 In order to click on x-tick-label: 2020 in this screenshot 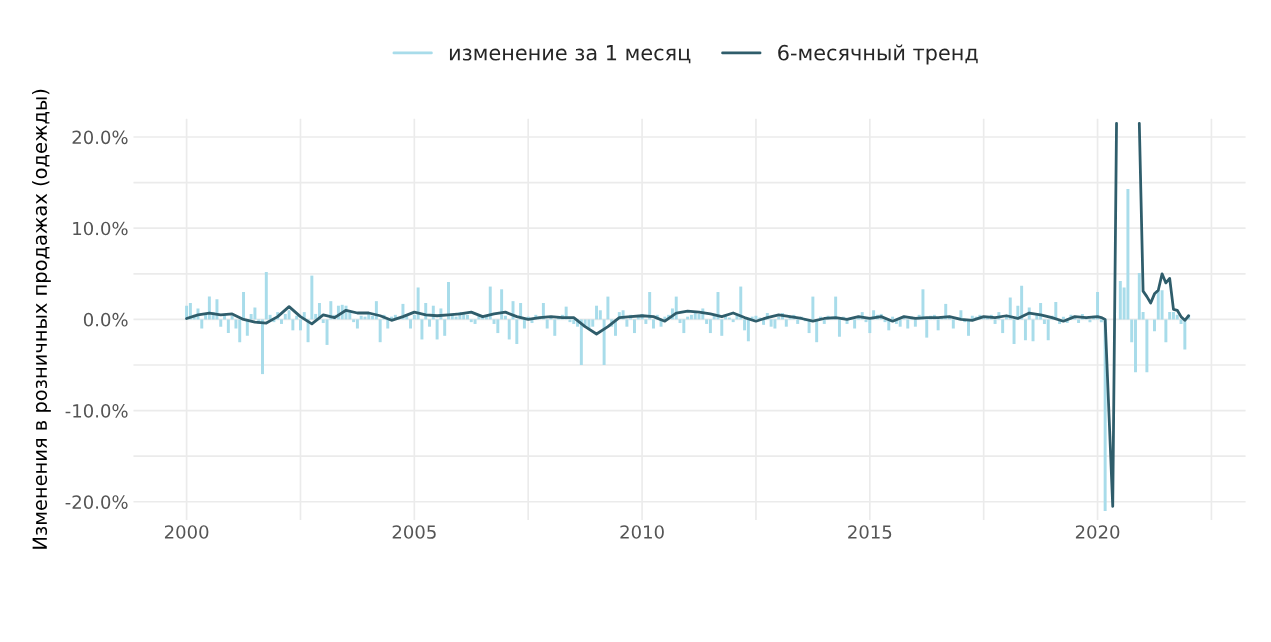, I will do `click(1097, 532)`.